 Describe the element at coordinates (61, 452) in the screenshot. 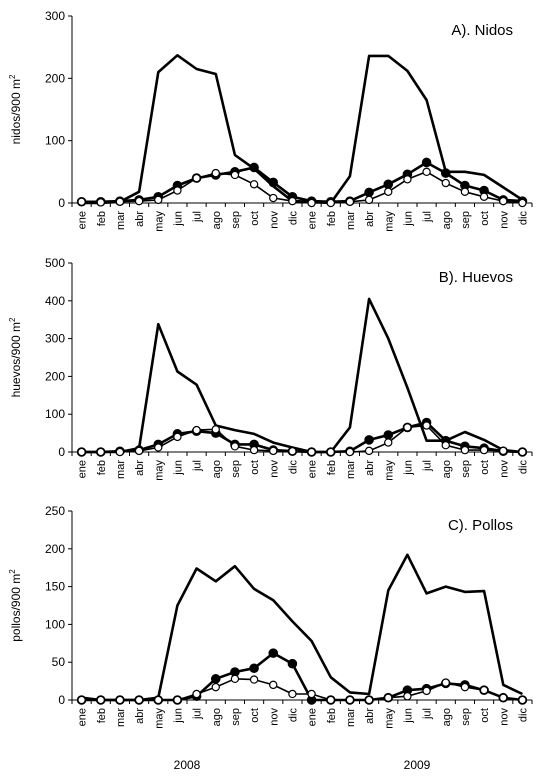

I see `y-tick-label: 0` at that location.